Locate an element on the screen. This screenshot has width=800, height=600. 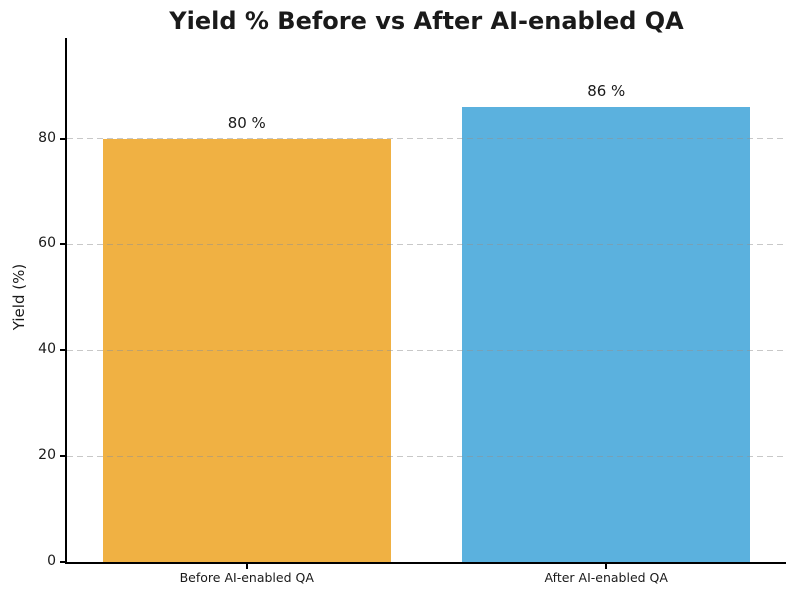
bar-value-label: 80 % is located at coordinates (246, 122).